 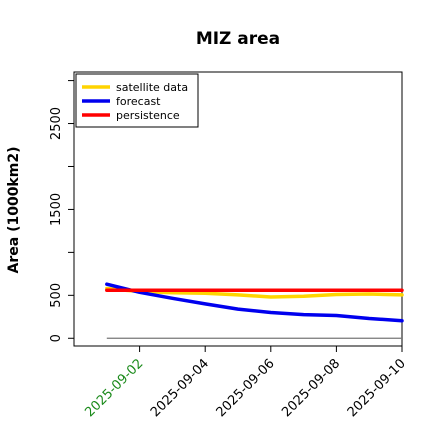 I want to click on x-tick-label: 2025-09-06, so click(x=246, y=388).